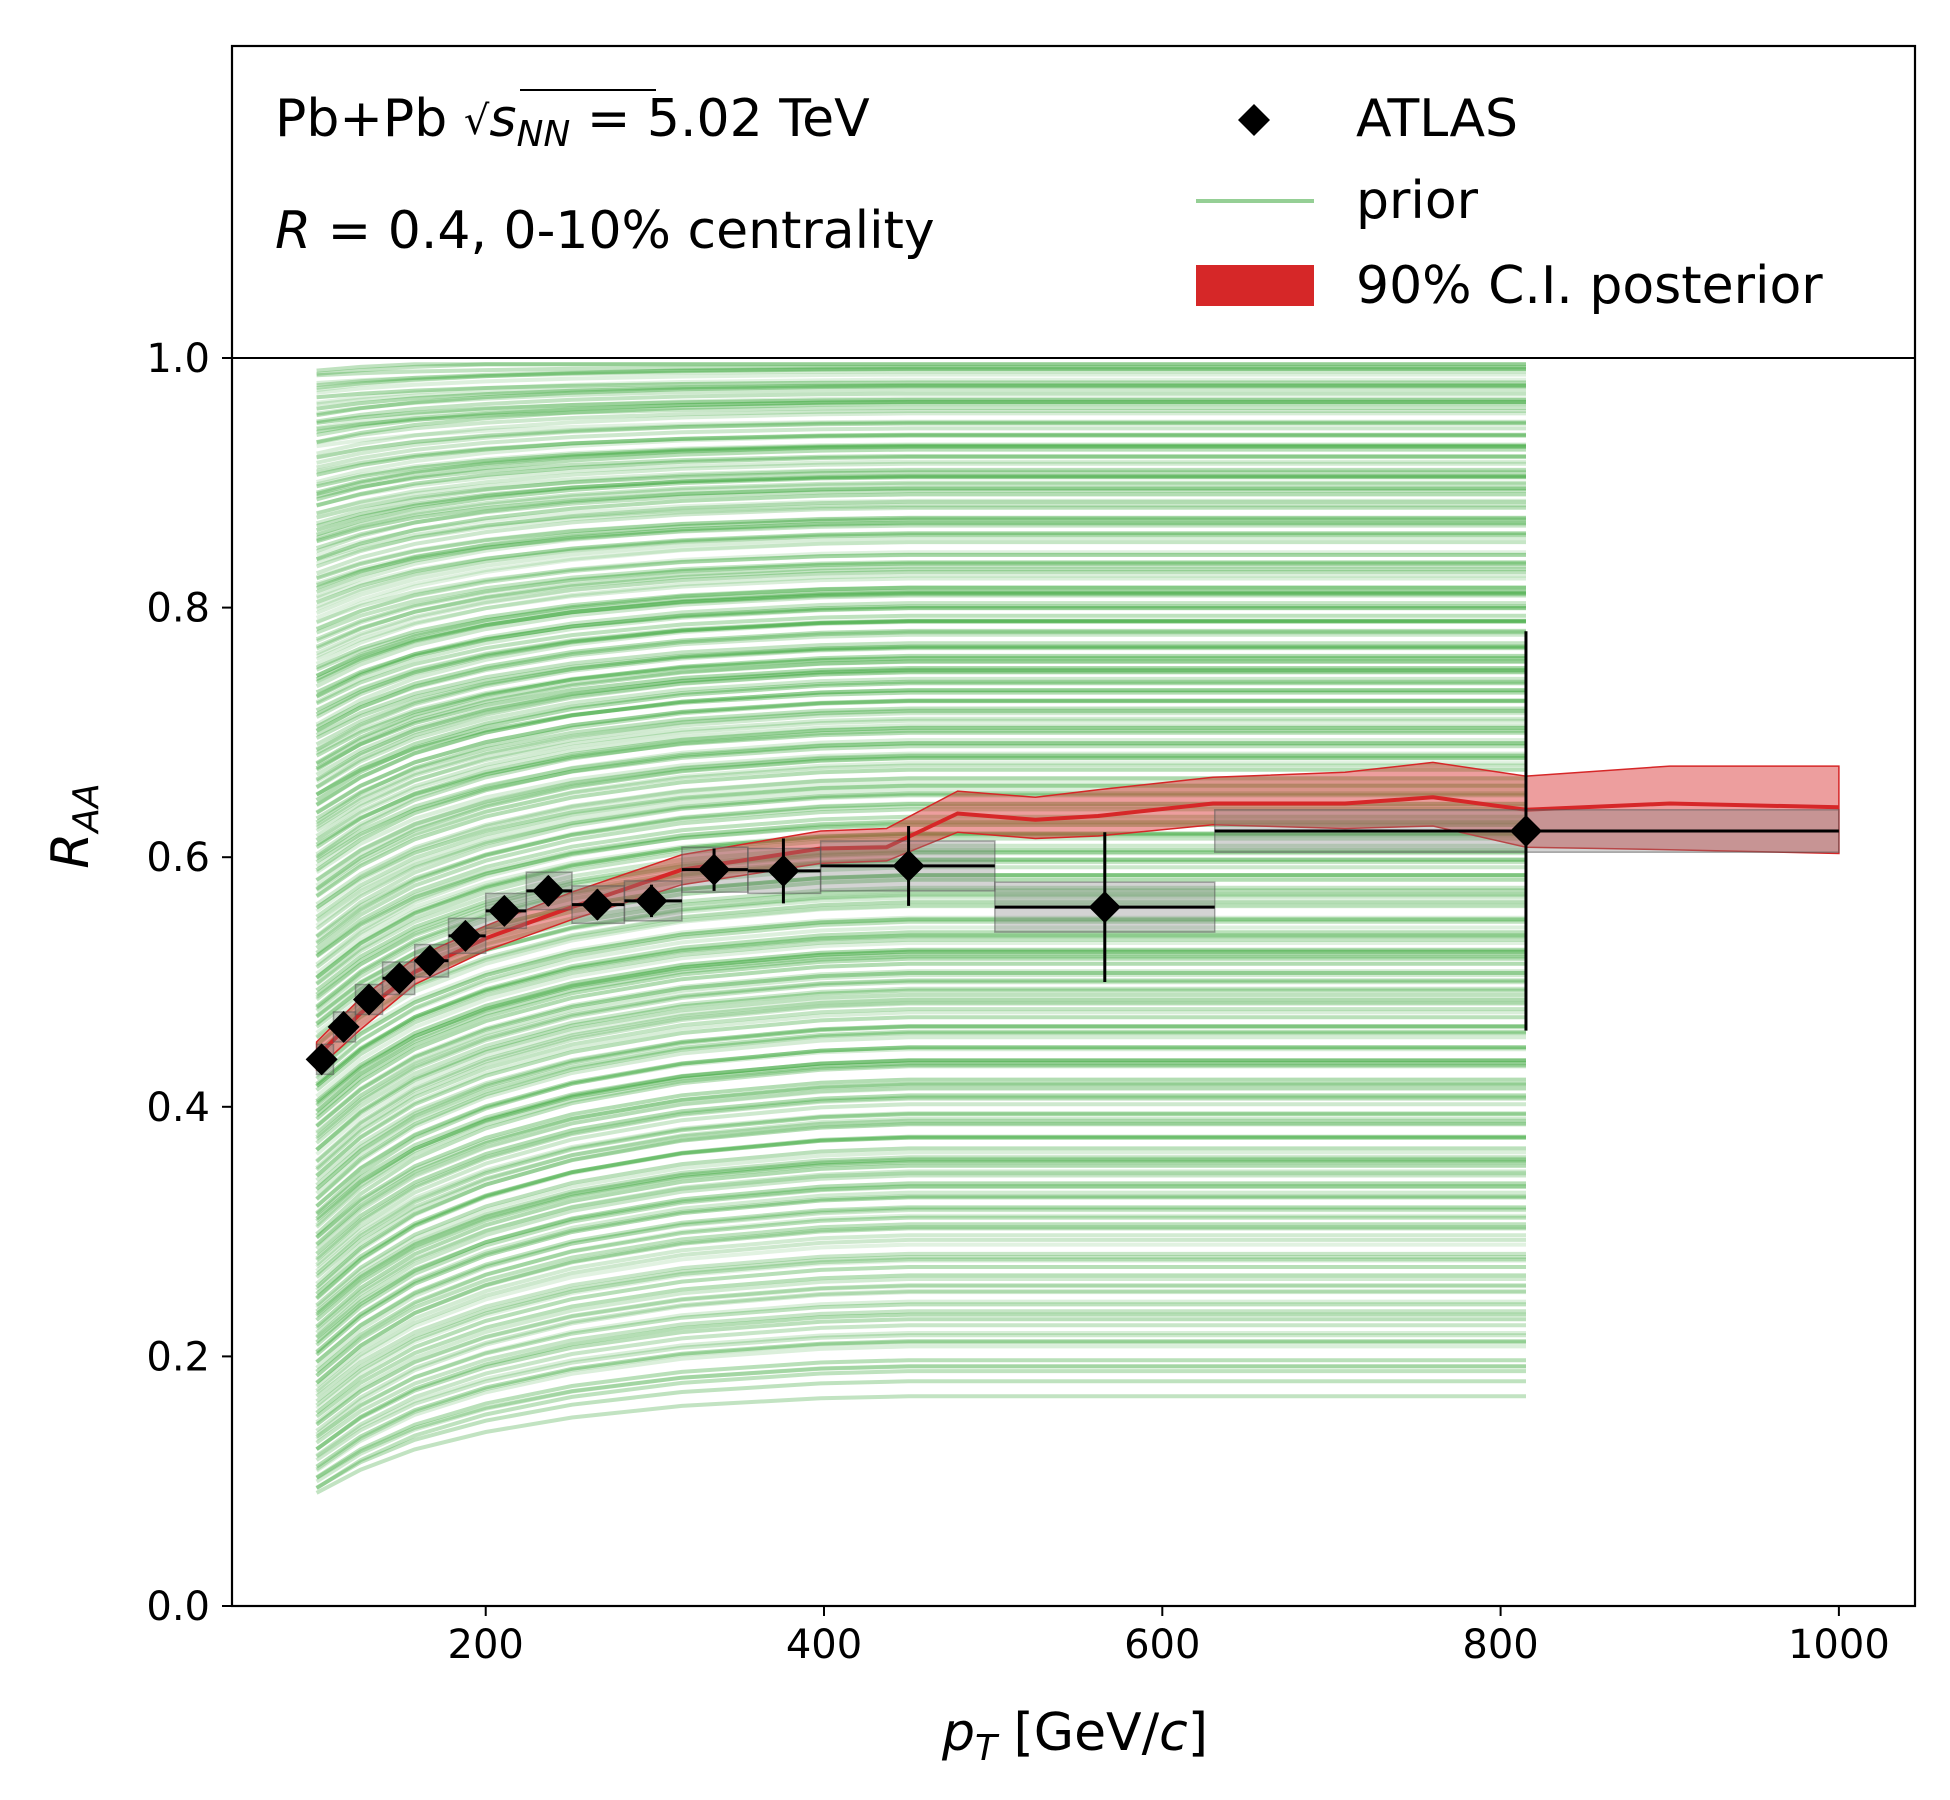 This screenshot has width=1950, height=1800. What do you see at coordinates (178, 1357) in the screenshot?
I see `y-tick-label: 0.2` at bounding box center [178, 1357].